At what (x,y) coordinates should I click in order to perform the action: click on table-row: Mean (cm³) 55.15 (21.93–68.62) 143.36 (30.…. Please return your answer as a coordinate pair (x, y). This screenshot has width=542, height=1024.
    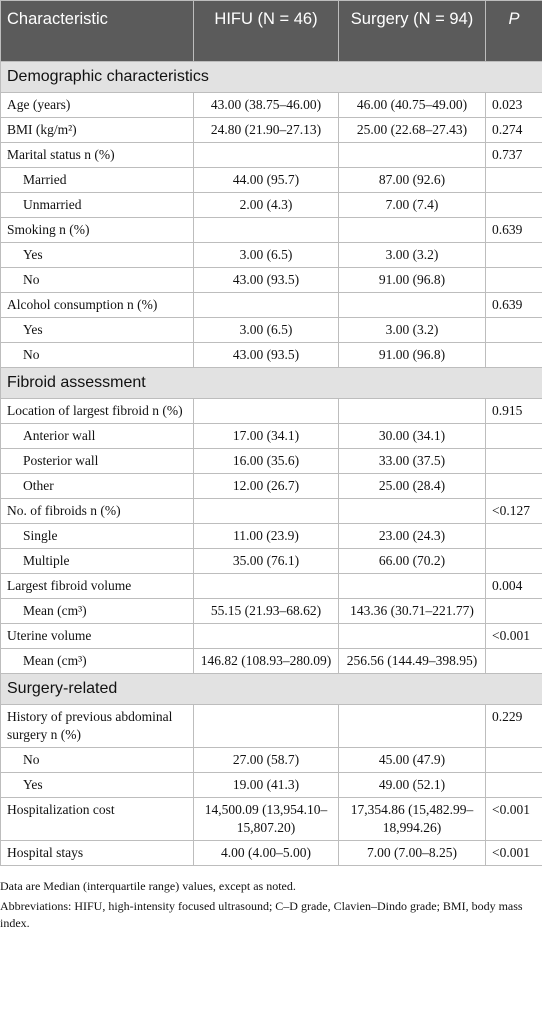
    Looking at the image, I should click on (271, 611).